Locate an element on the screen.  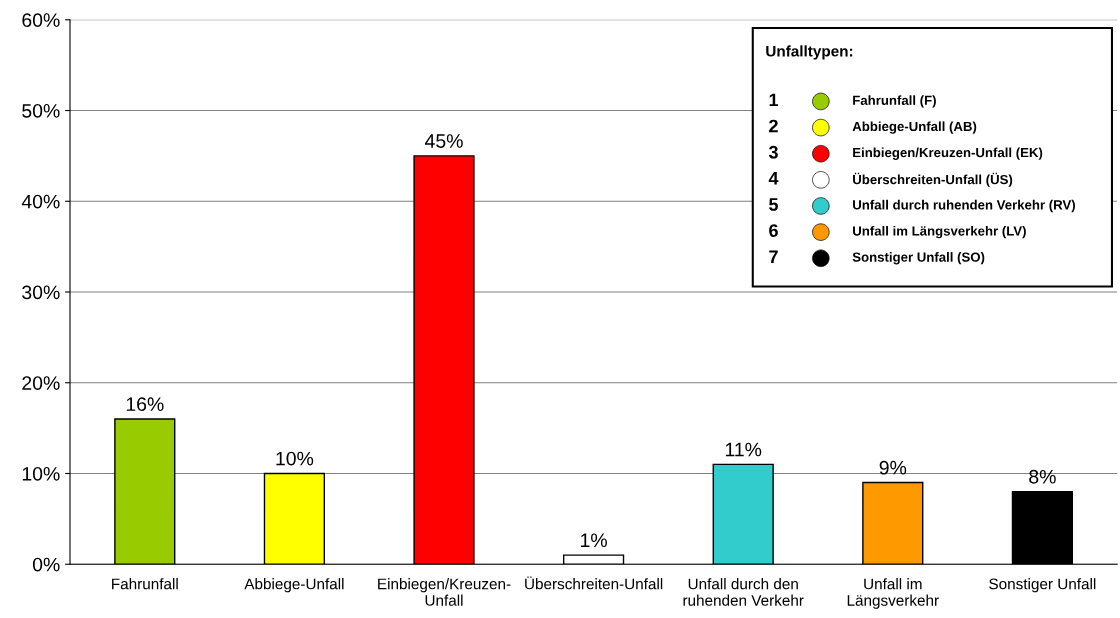
data-label: 8% is located at coordinates (1042, 476).